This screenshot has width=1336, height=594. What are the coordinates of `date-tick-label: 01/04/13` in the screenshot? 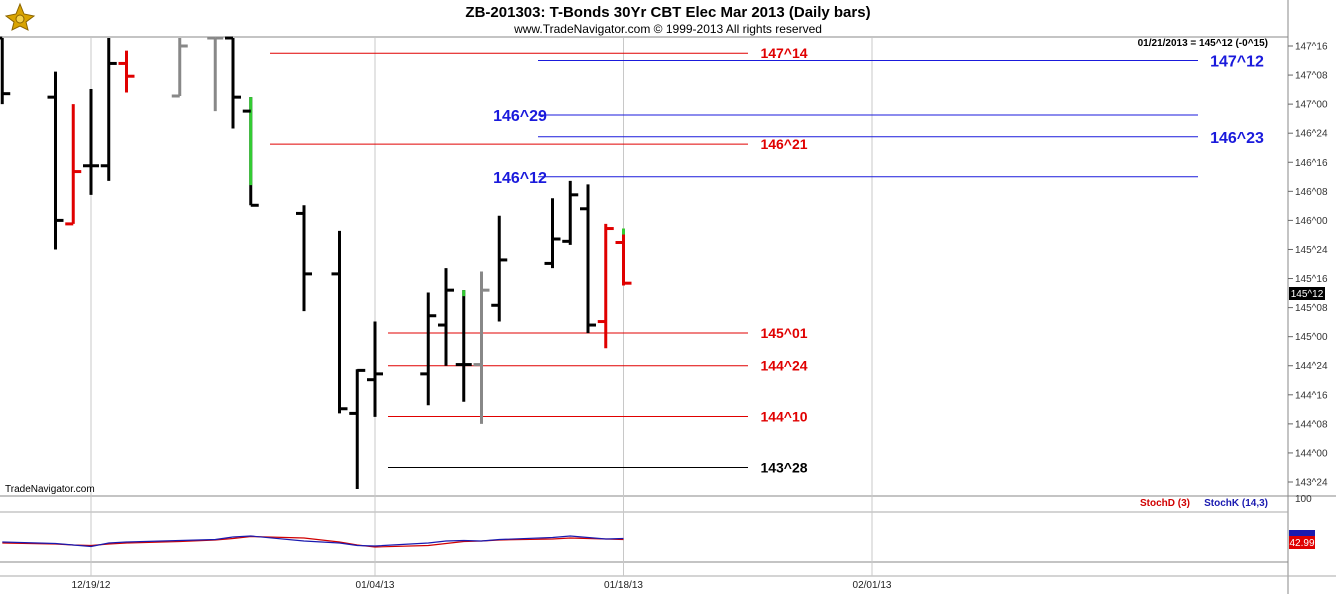 It's located at (375, 585).